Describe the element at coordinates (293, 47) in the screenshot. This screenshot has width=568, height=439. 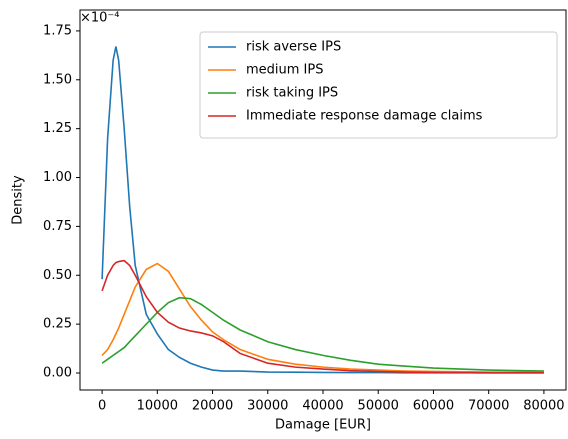
I see `legend-label: risk averse IPS` at that location.